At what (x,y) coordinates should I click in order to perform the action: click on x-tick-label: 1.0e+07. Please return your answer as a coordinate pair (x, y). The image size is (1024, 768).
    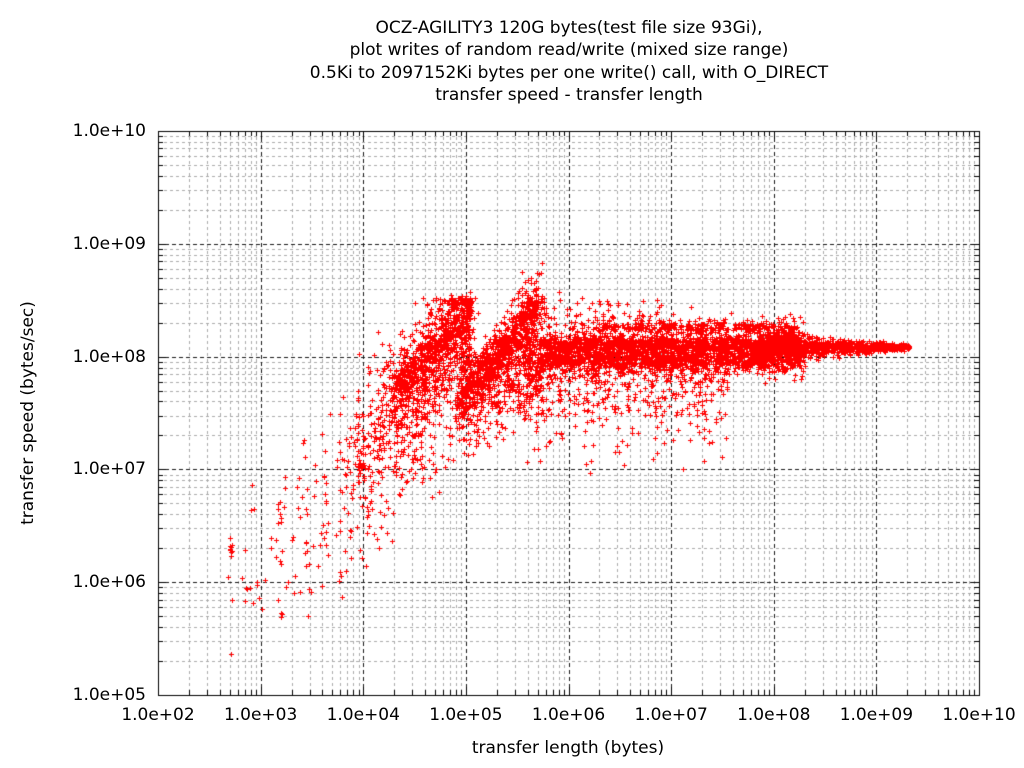
    Looking at the image, I should click on (671, 715).